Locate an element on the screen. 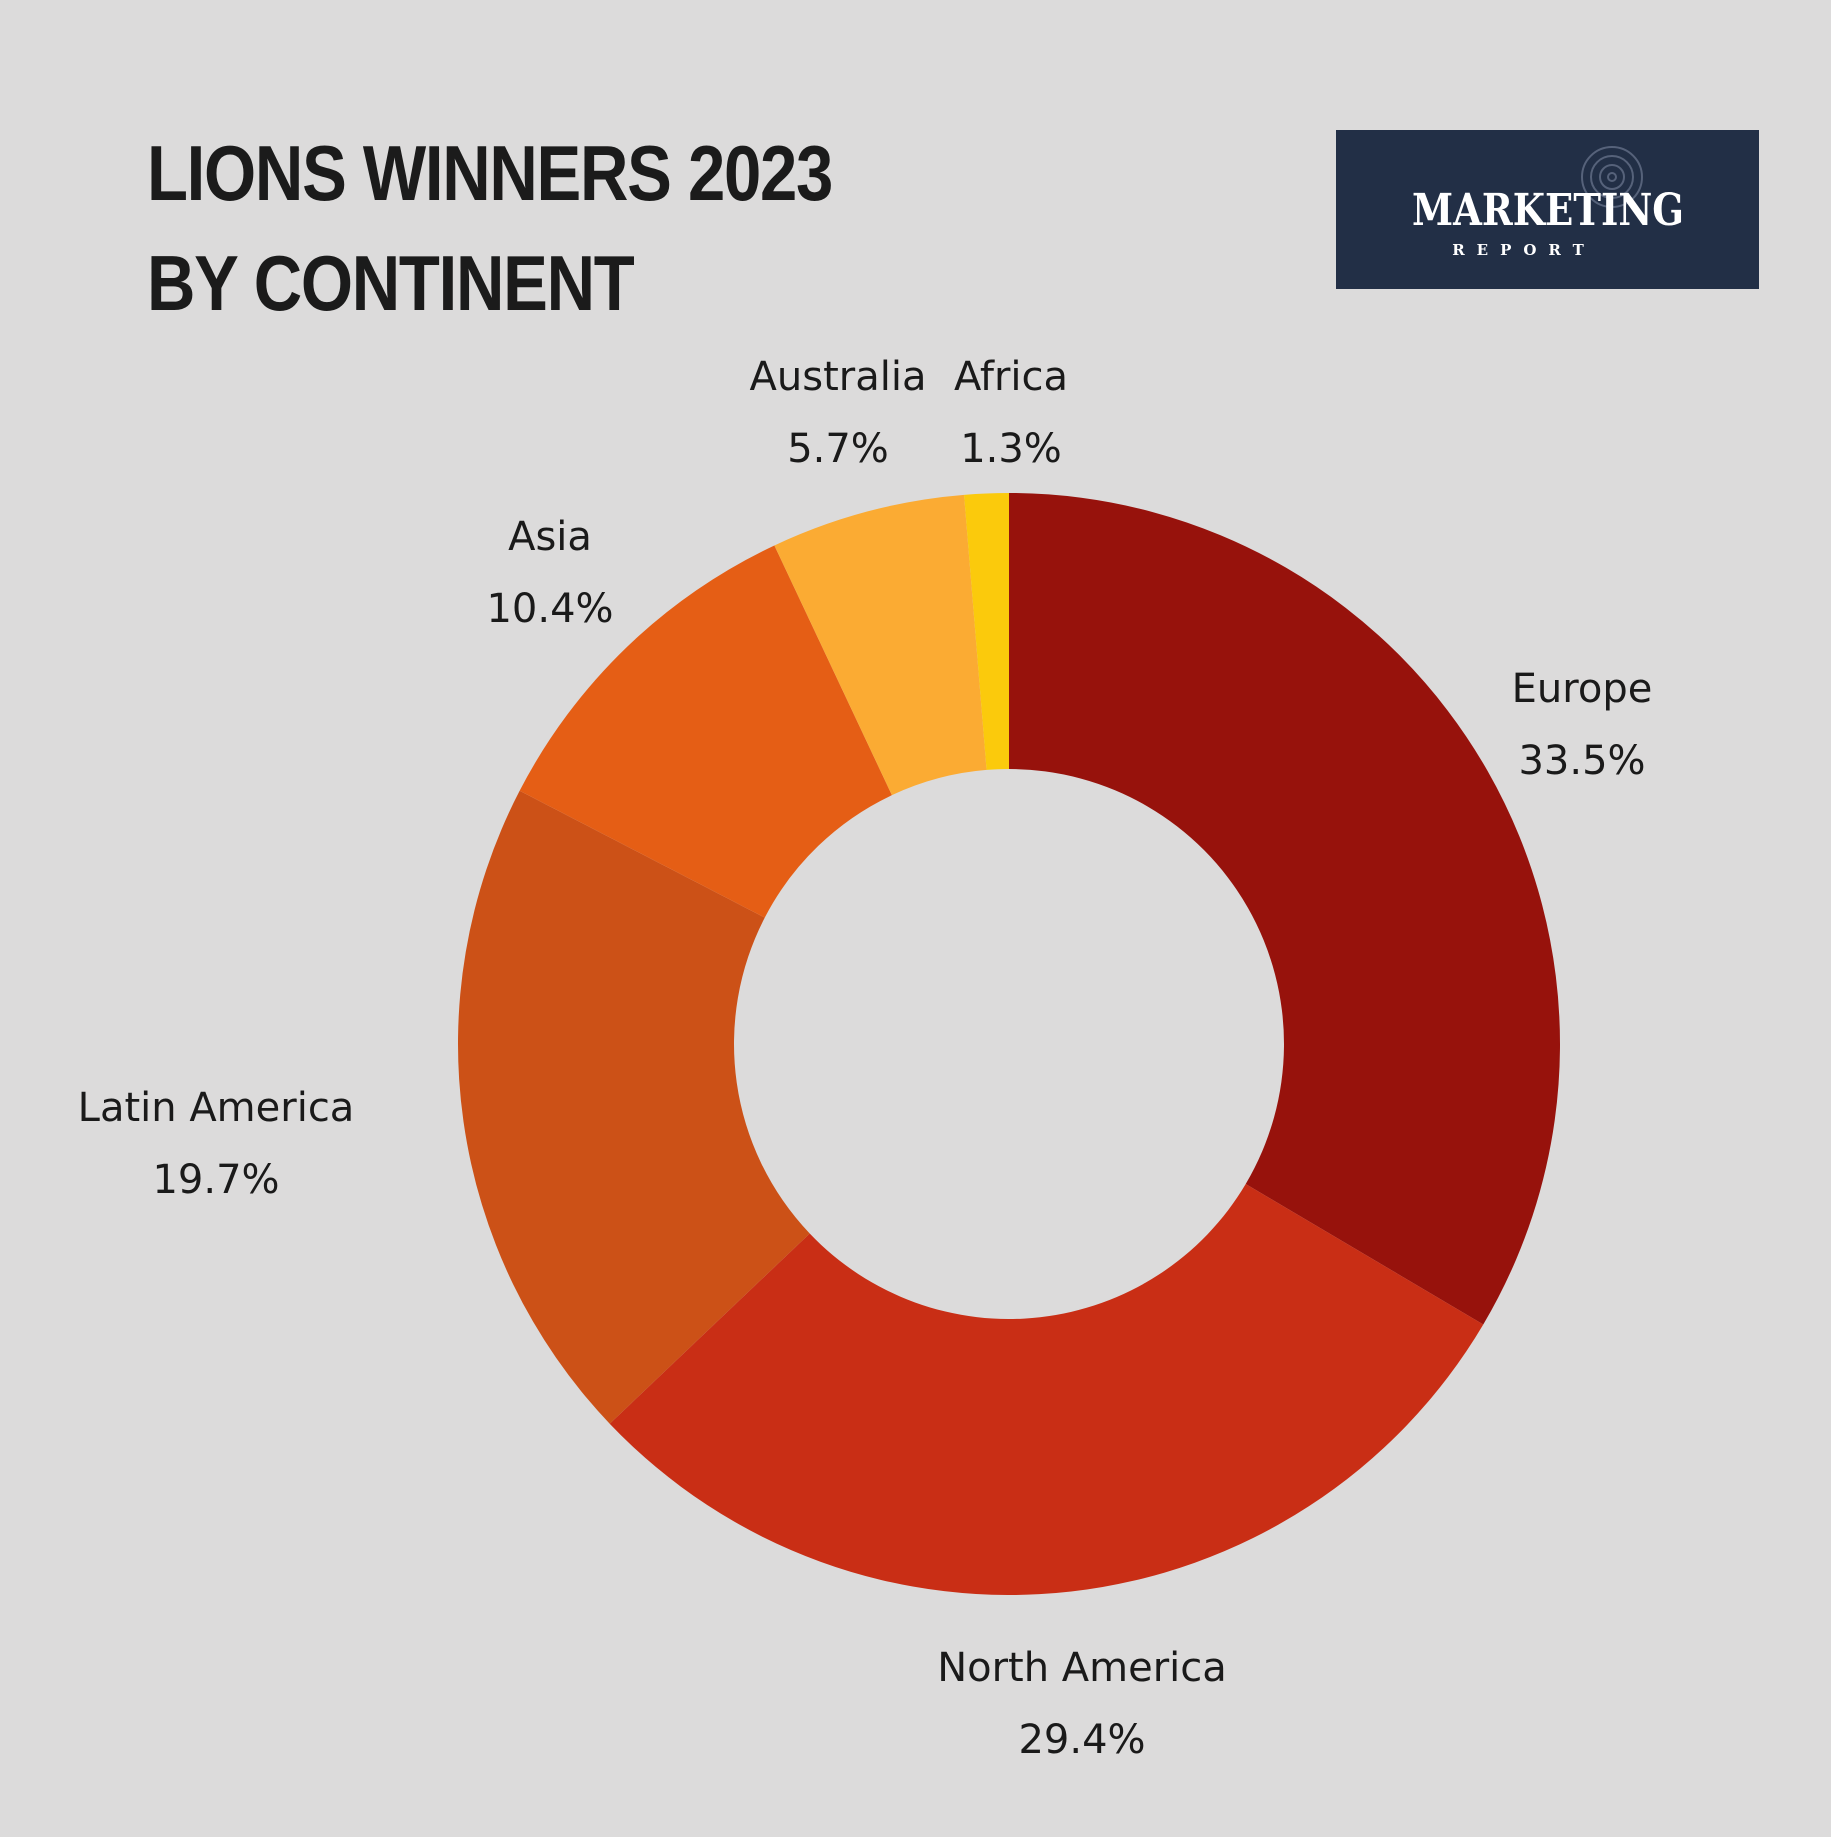  slice-value-label: 19.7% is located at coordinates (215, 1180).